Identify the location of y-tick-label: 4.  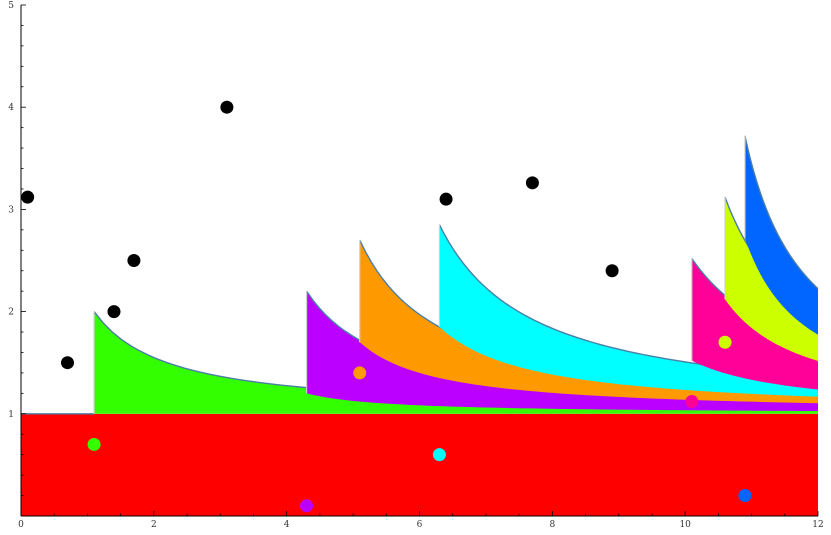
(11, 108).